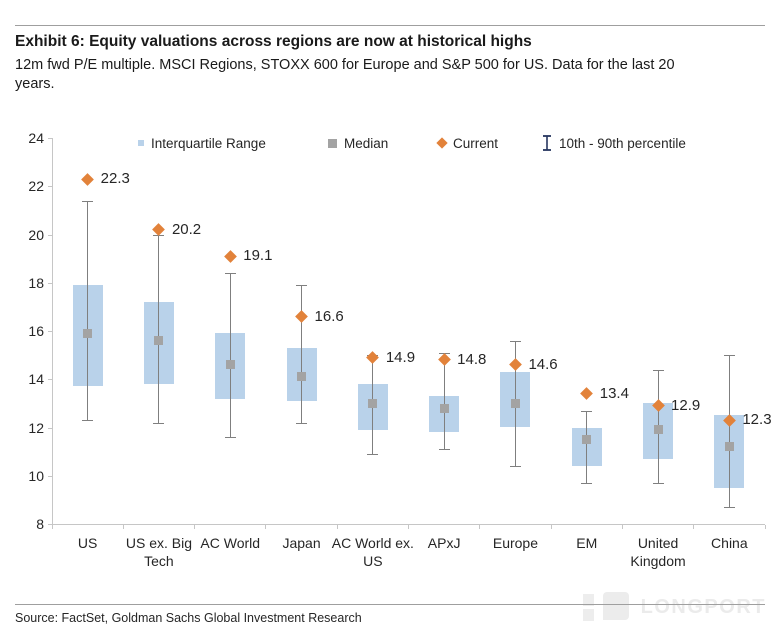 The height and width of the screenshot is (633, 780). What do you see at coordinates (729, 543) in the screenshot?
I see `x-category-label: China` at bounding box center [729, 543].